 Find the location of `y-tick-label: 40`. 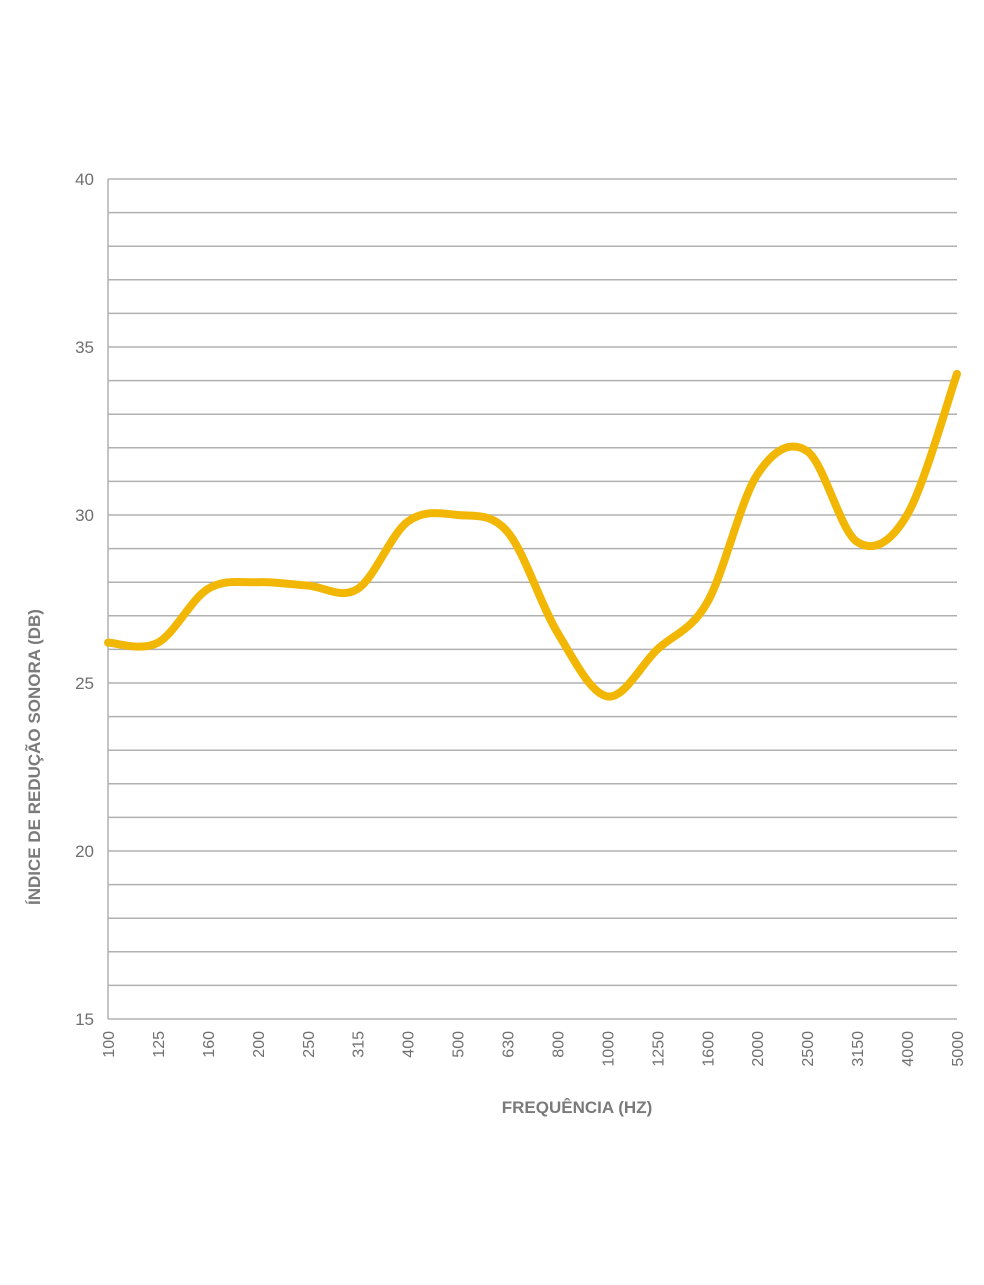

y-tick-label: 40 is located at coordinates (84, 179).